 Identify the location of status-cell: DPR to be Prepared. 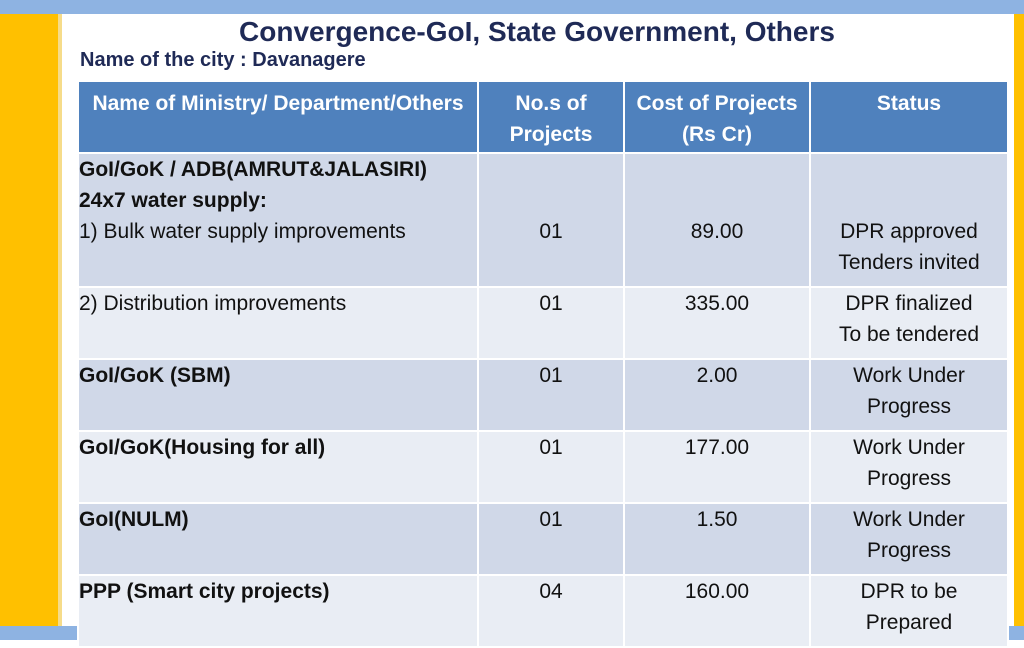
(909, 611).